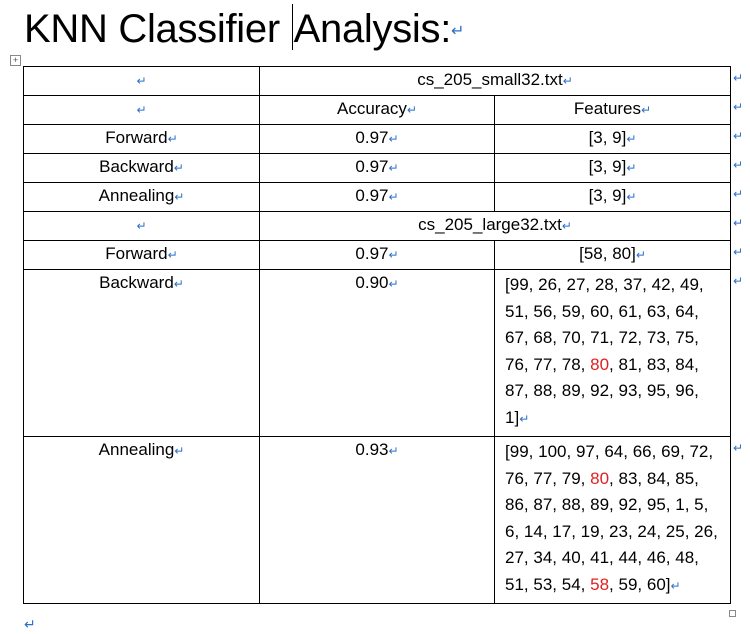 This screenshot has height=634, width=750. What do you see at coordinates (628, 364) in the screenshot?
I see `feature-value: 81` at bounding box center [628, 364].